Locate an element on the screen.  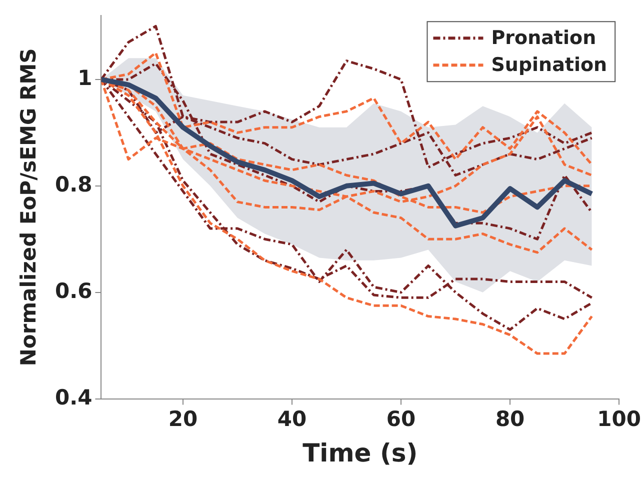
y-tick-label: 1 is located at coordinates (85, 78).